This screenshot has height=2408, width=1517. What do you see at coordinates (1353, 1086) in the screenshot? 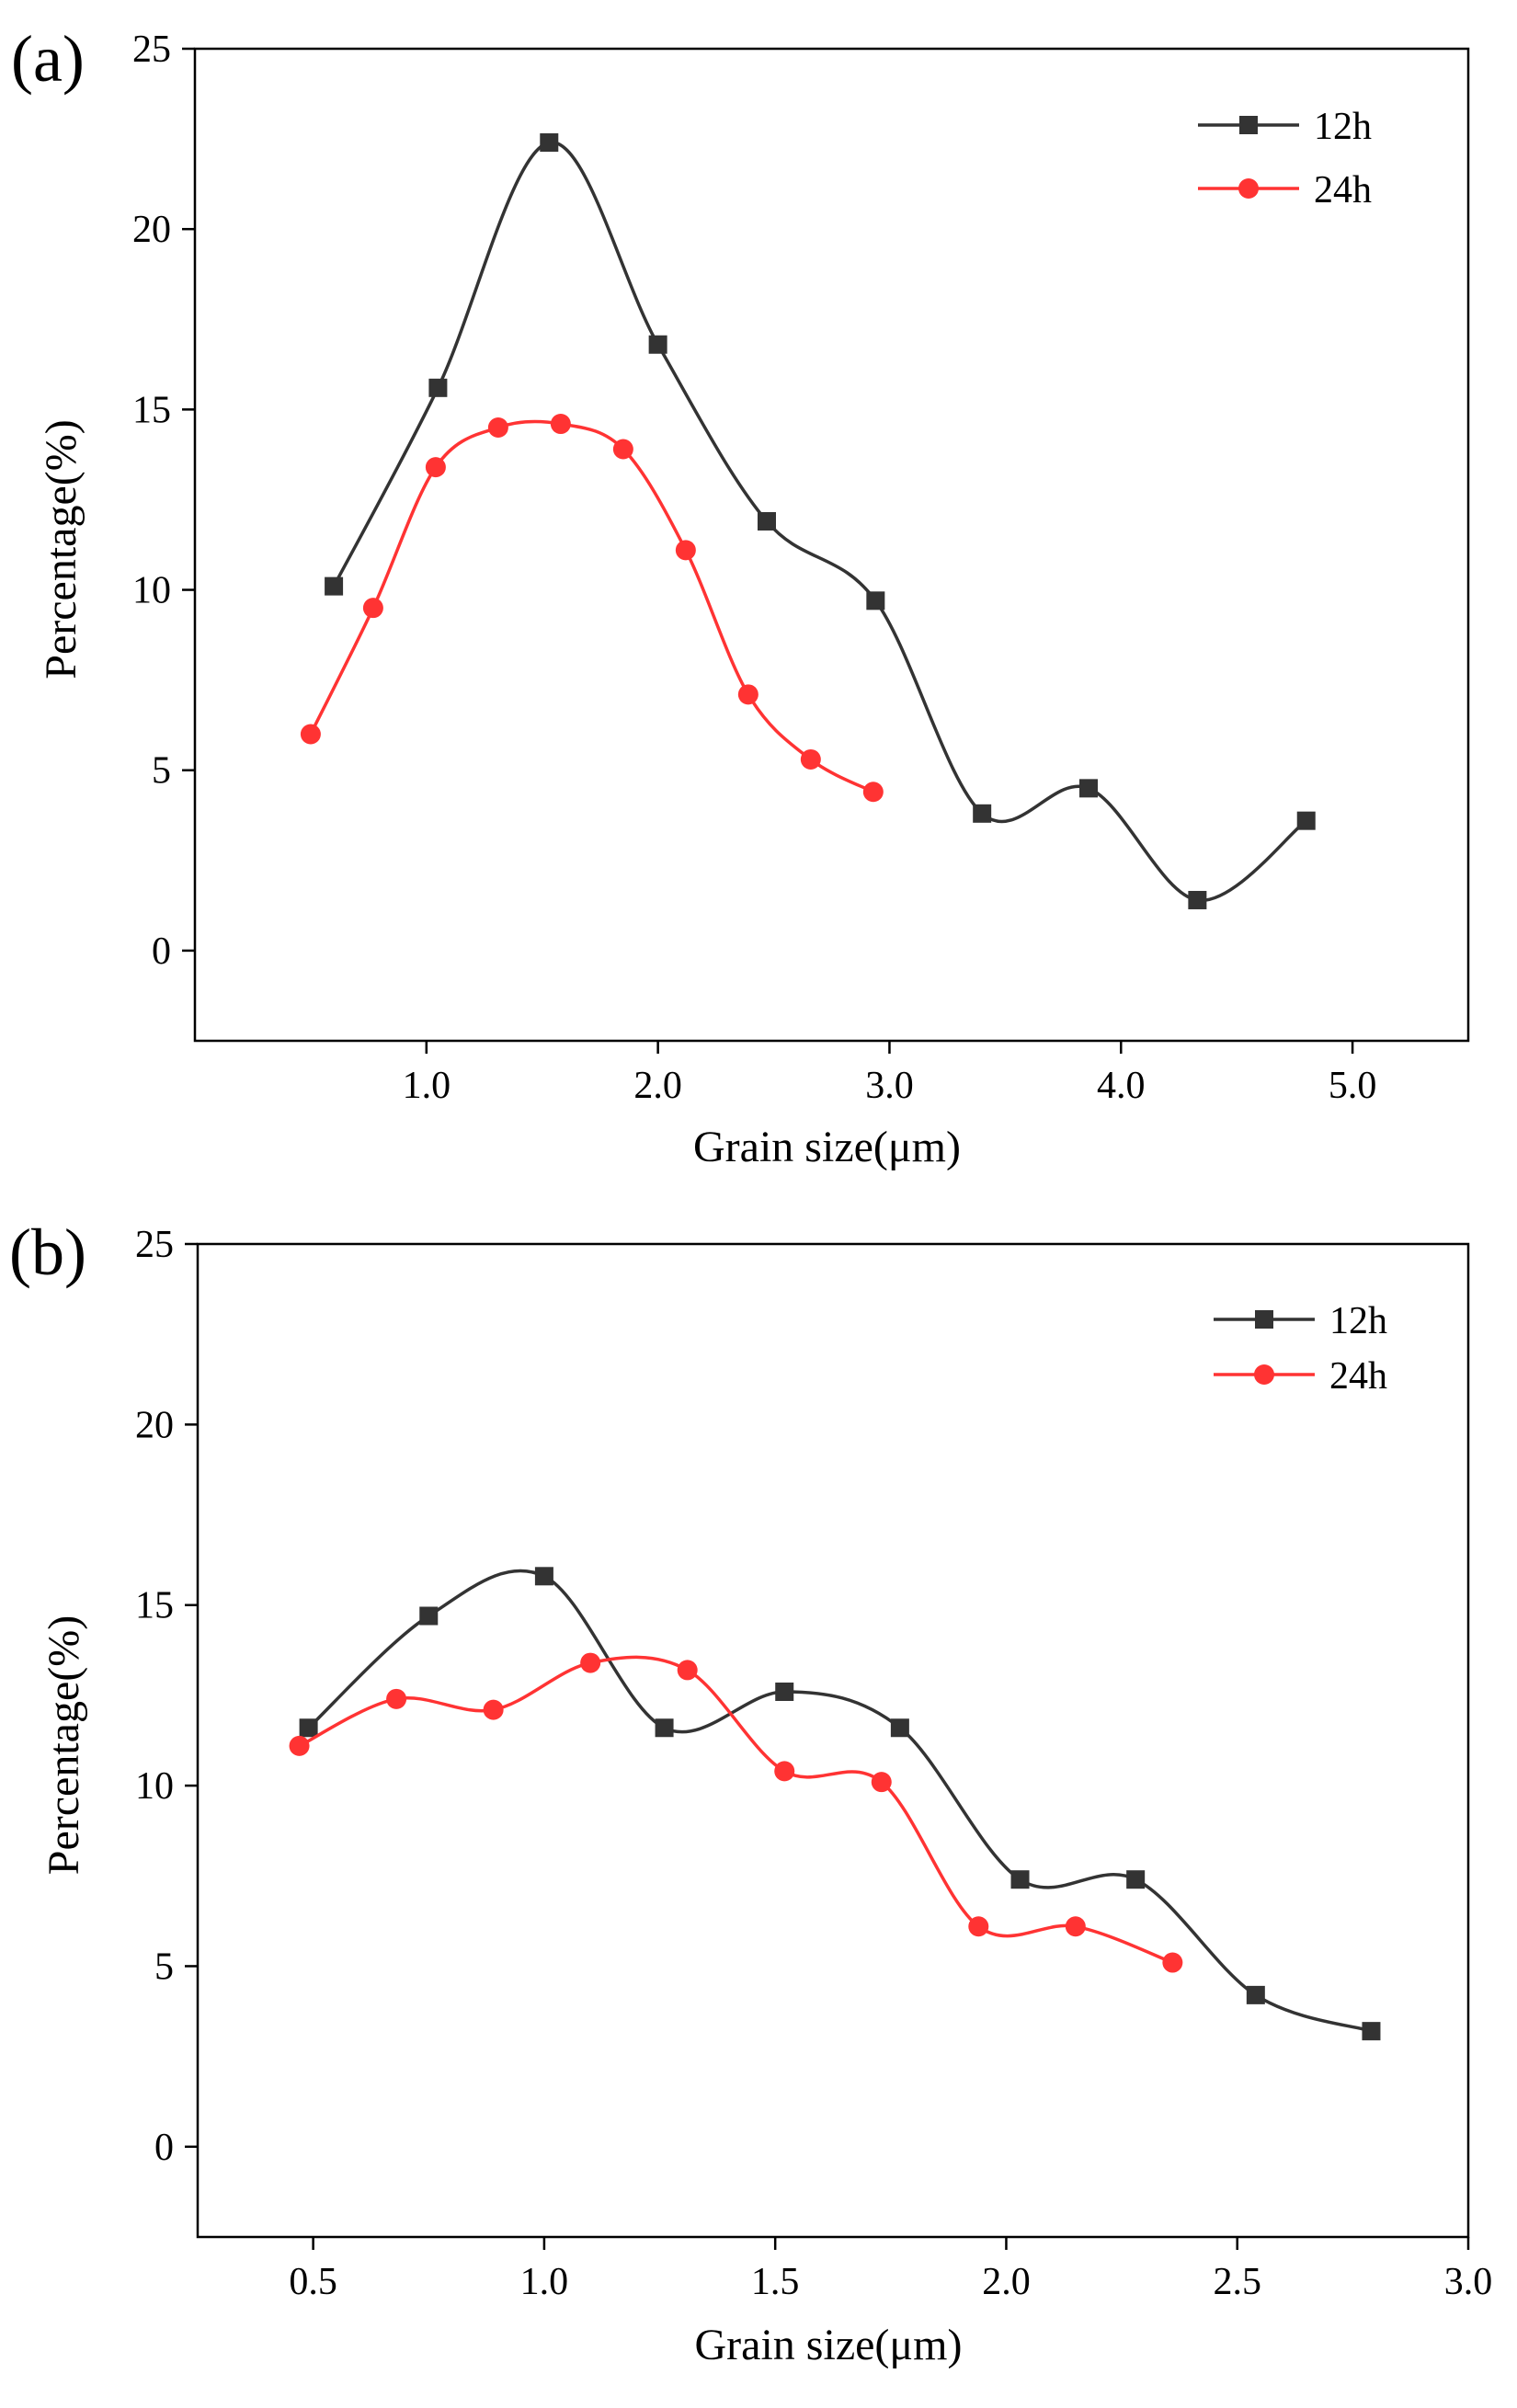
I see `x-tick-label: 5.0` at bounding box center [1353, 1086].